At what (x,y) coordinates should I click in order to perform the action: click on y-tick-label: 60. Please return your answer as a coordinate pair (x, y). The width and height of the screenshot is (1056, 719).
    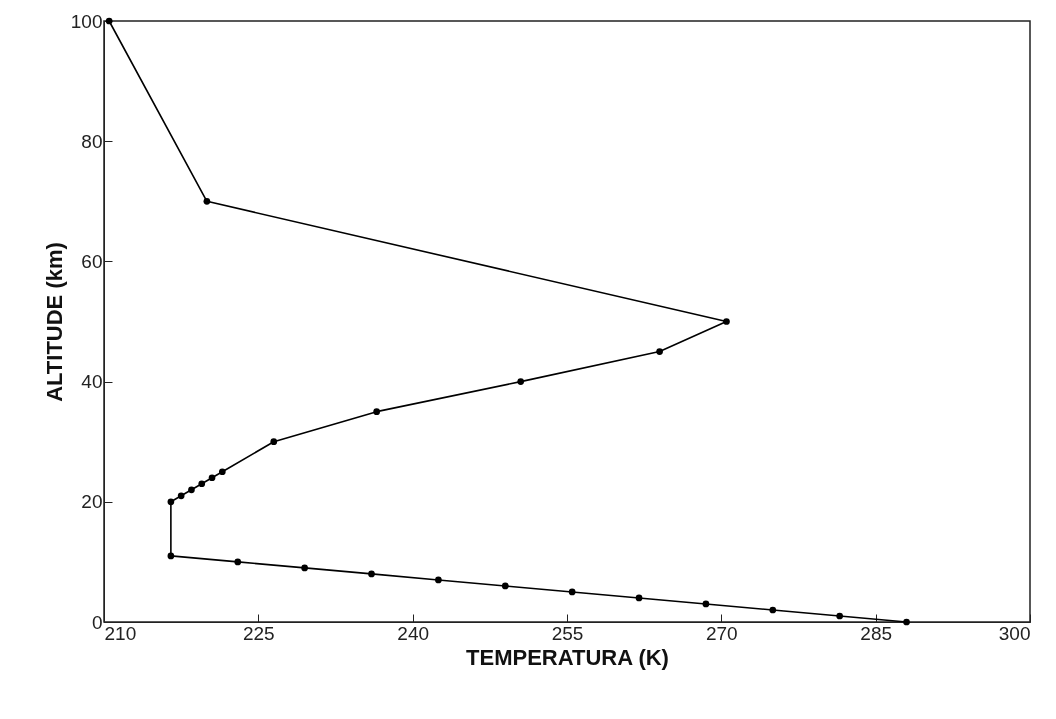
    Looking at the image, I should click on (92, 261).